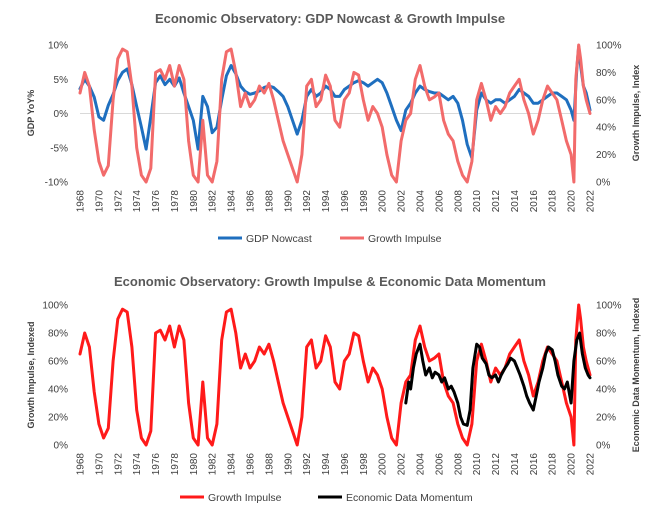 Image resolution: width=661 pixels, height=525 pixels. What do you see at coordinates (330, 239) in the screenshot?
I see `chart-1-legend: GDP Nowcast Growth Impulse` at bounding box center [330, 239].